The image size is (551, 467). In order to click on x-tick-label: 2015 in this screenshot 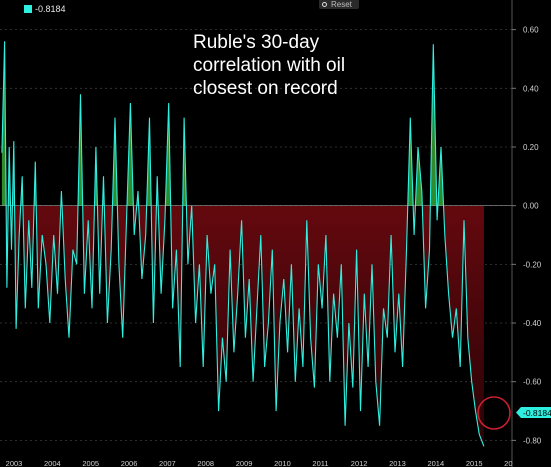, I will do `click(474, 463)`.